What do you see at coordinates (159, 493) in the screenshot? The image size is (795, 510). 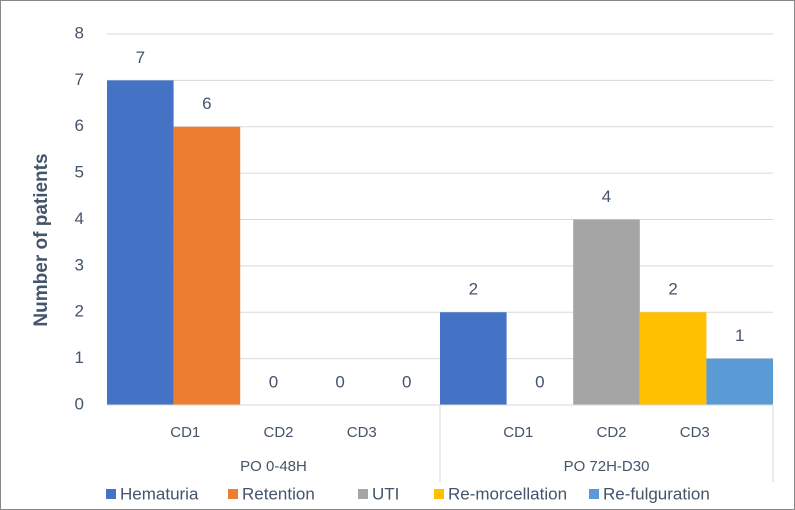 I see `legend-label: Hematuria` at bounding box center [159, 493].